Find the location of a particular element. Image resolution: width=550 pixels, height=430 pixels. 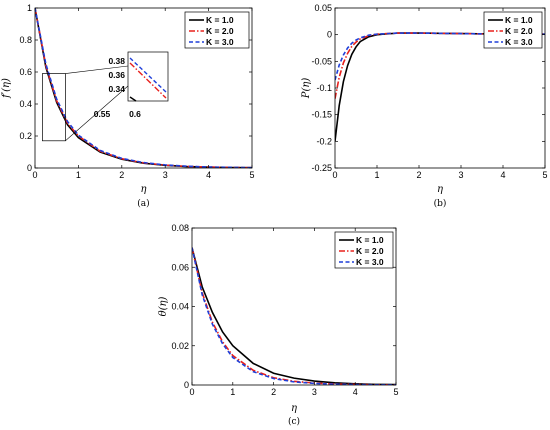

y-tick-label: 0.2 is located at coordinates (25, 136).